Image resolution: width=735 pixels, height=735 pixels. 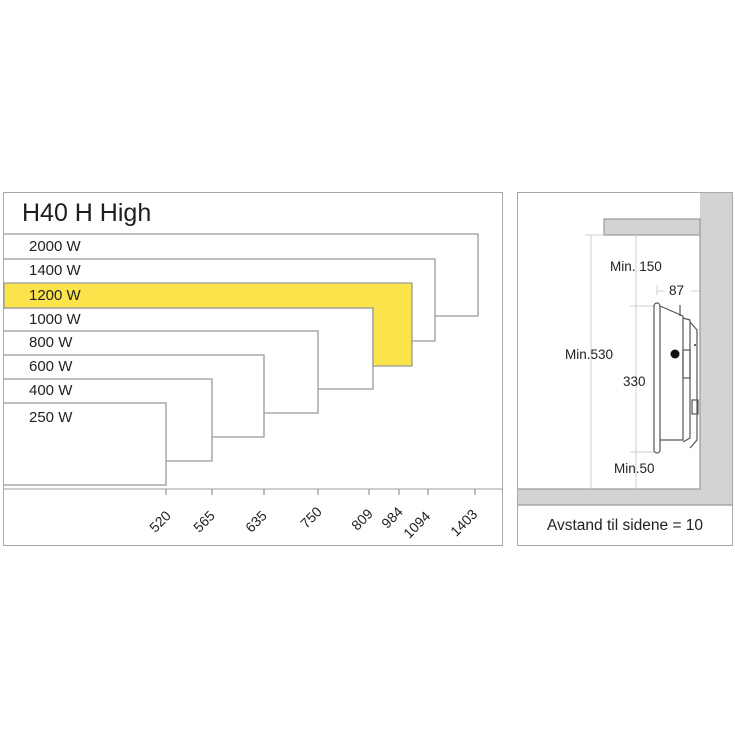 I want to click on bracket-400w, so click(x=108, y=420).